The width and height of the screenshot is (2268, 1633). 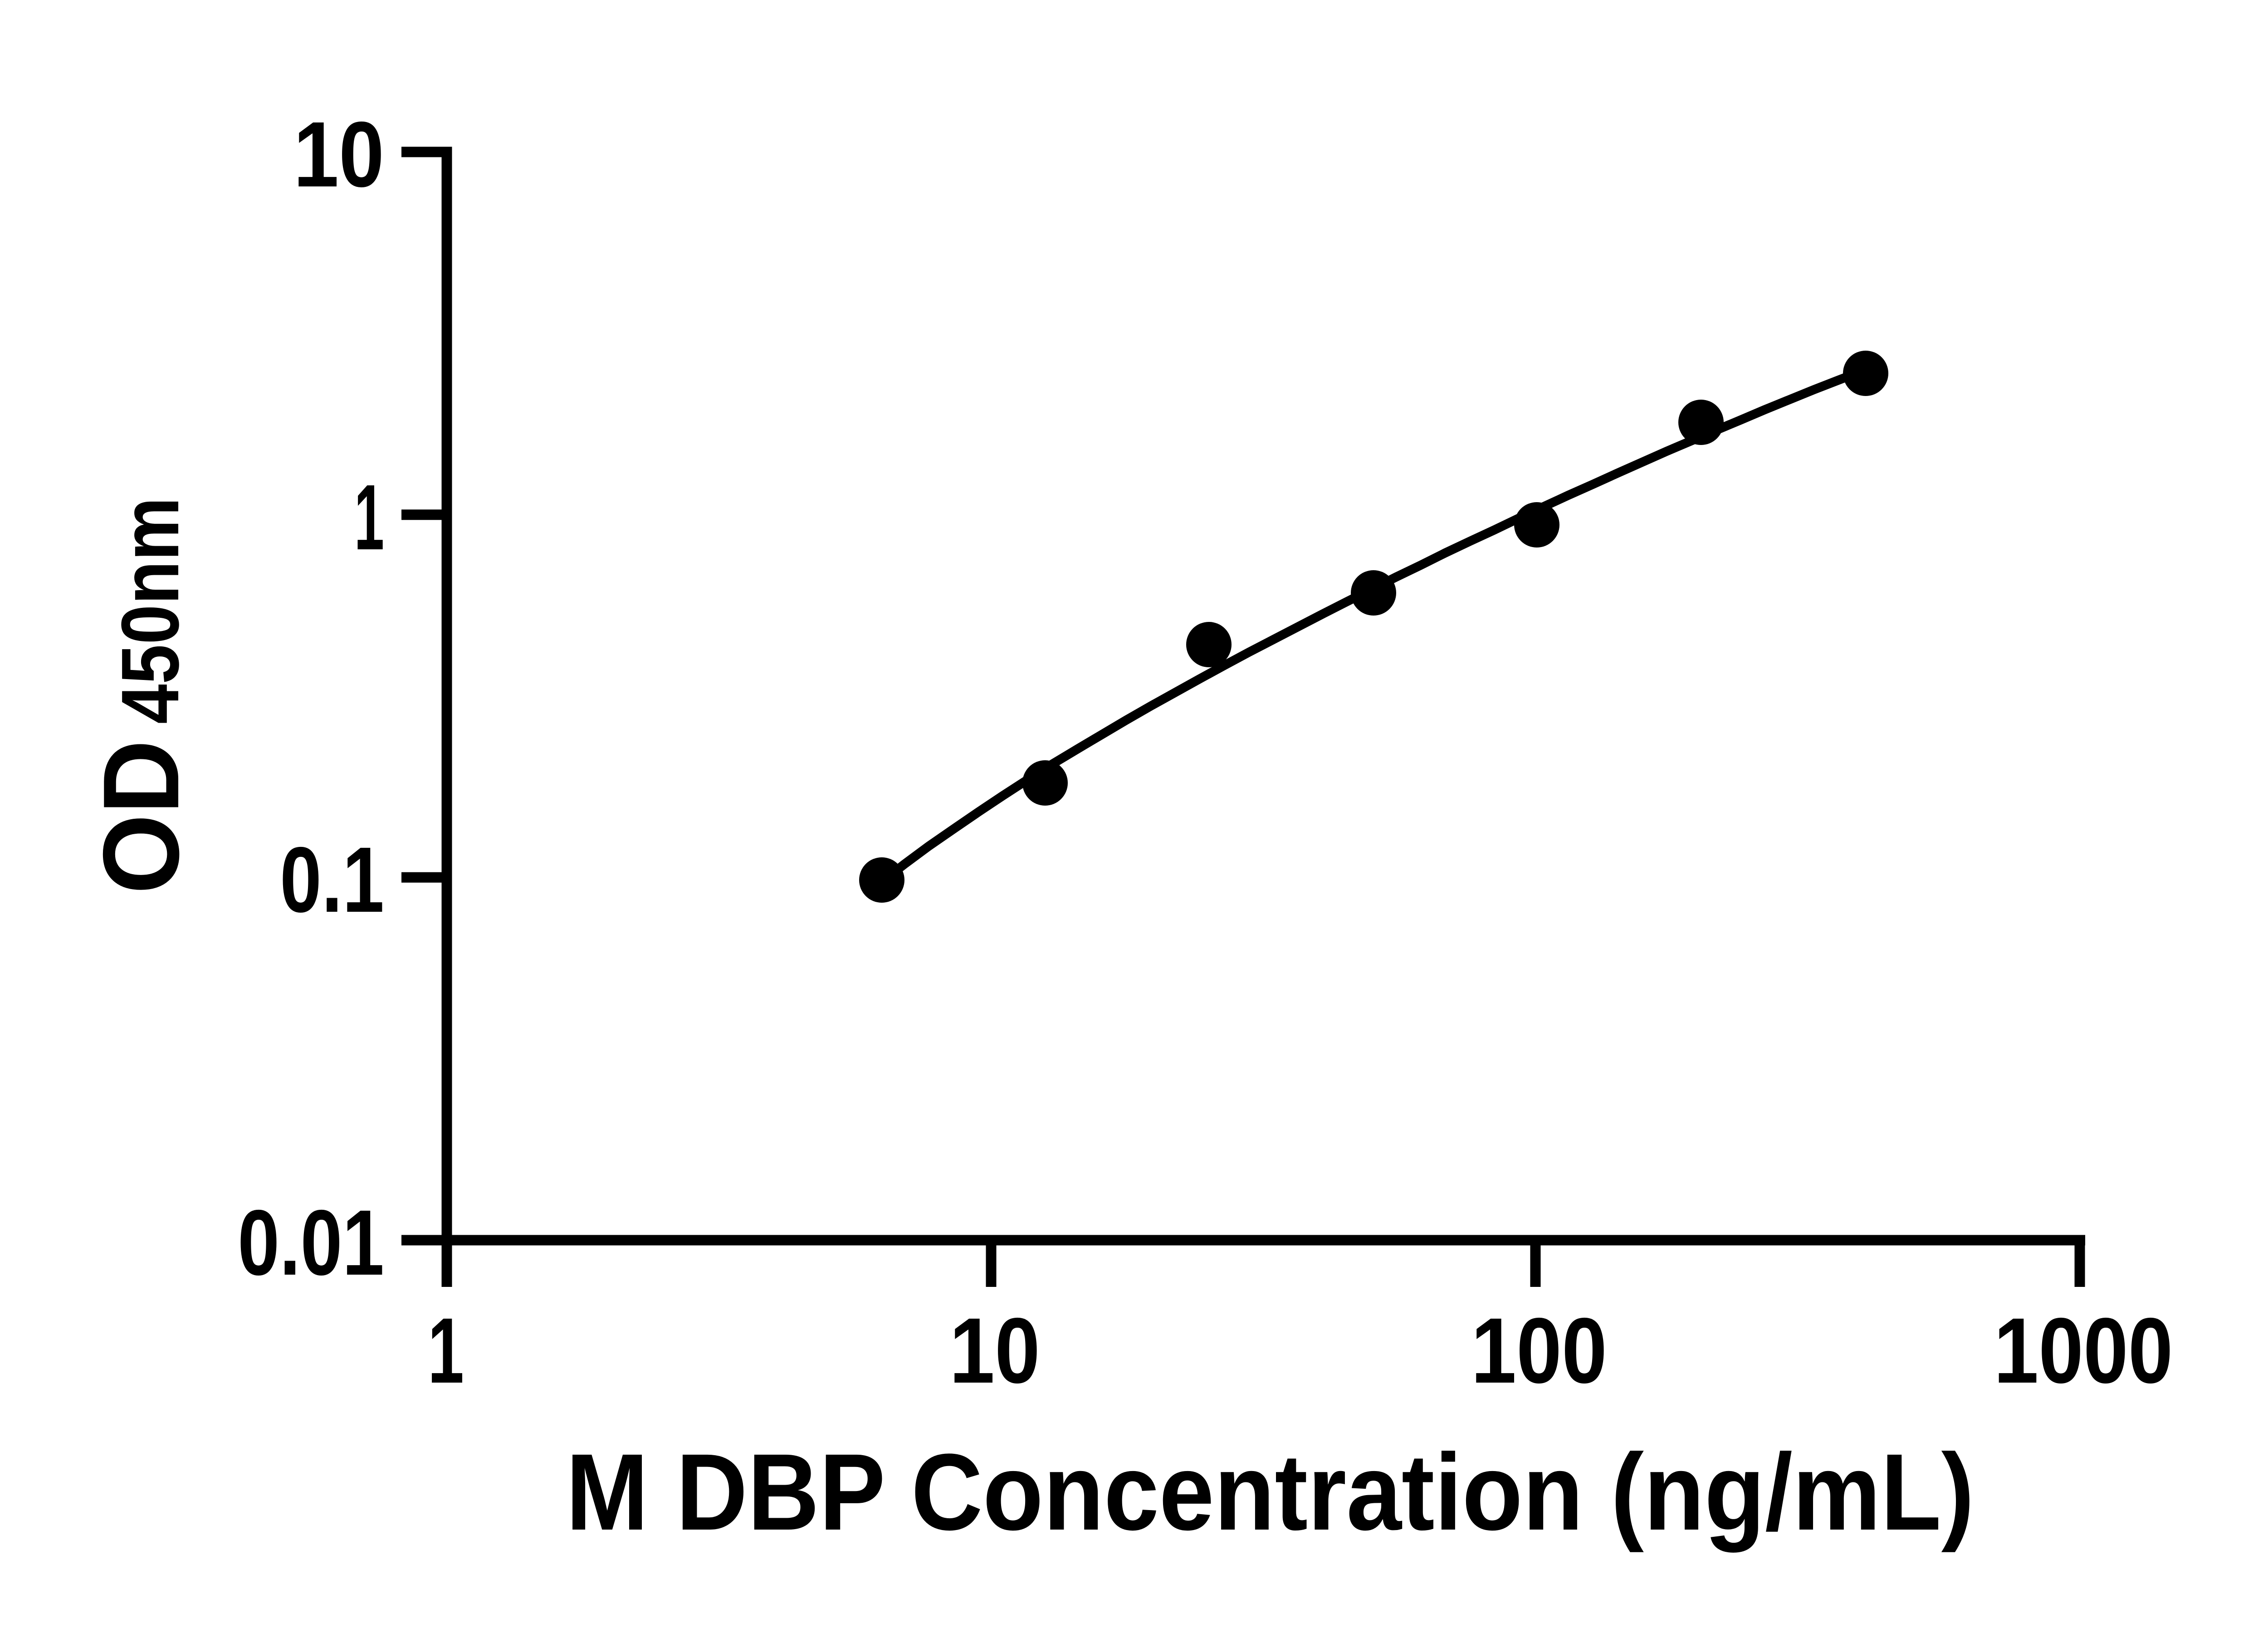 What do you see at coordinates (1539, 1351) in the screenshot?
I see `svg-text: 100` at bounding box center [1539, 1351].